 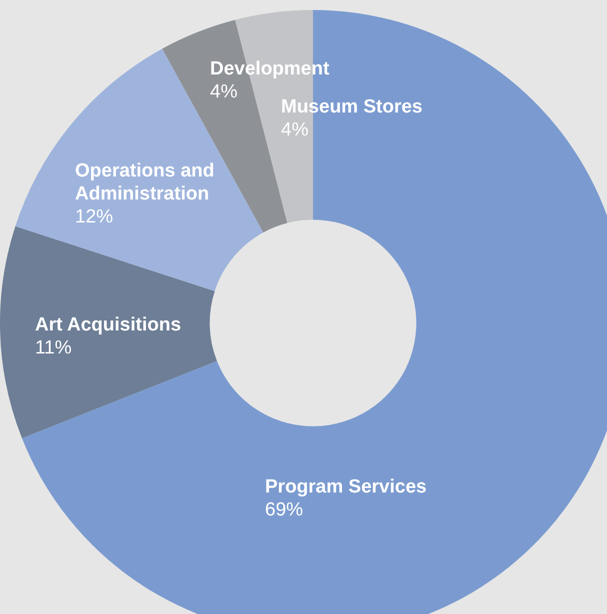 I want to click on slice-label: Art Acquisitions, so click(x=108, y=325).